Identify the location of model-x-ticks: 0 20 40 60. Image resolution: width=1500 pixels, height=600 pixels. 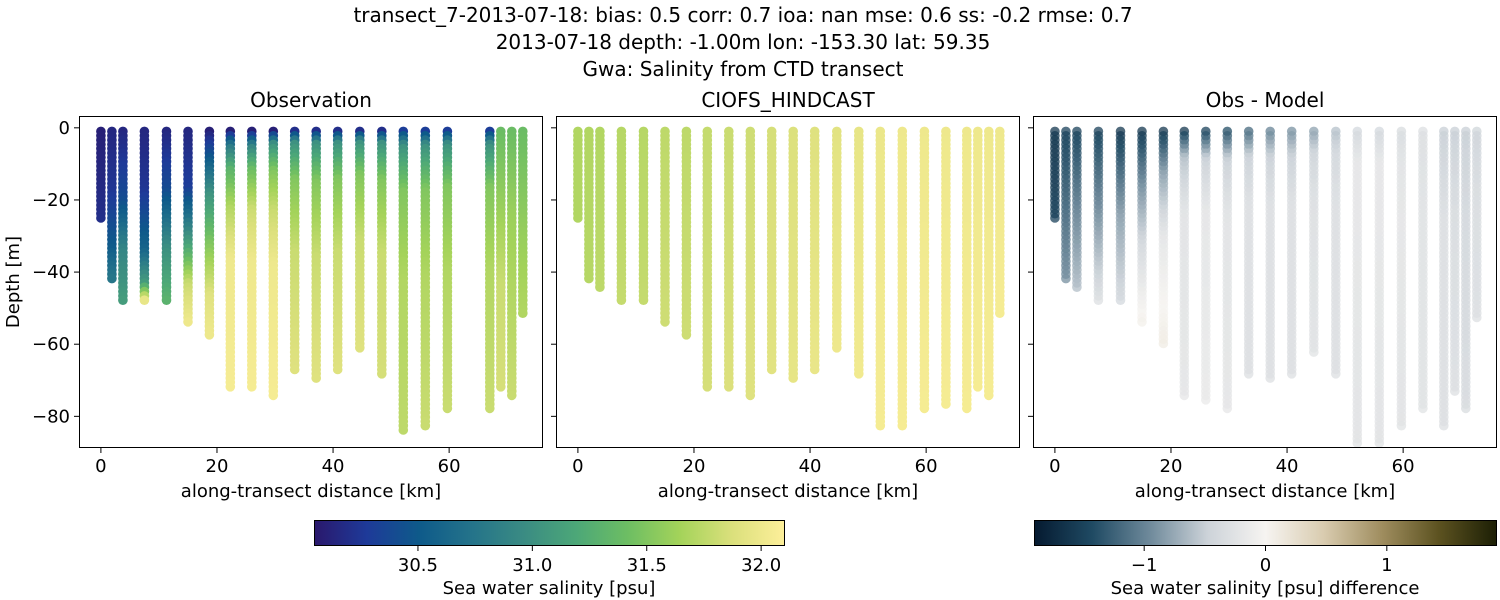
(755, 462).